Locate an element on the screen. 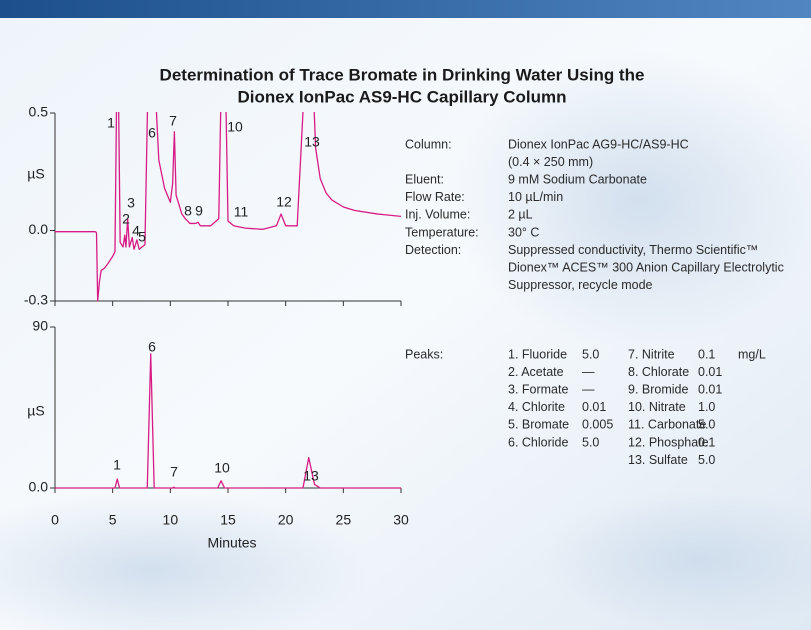  peak-conc: 1.0 is located at coordinates (706, 407).